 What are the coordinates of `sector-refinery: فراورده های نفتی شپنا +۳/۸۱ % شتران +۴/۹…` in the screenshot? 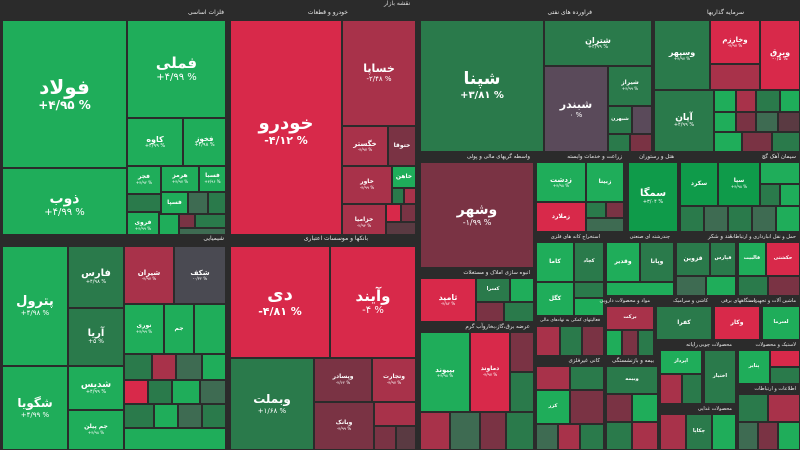 It's located at (535, 80).